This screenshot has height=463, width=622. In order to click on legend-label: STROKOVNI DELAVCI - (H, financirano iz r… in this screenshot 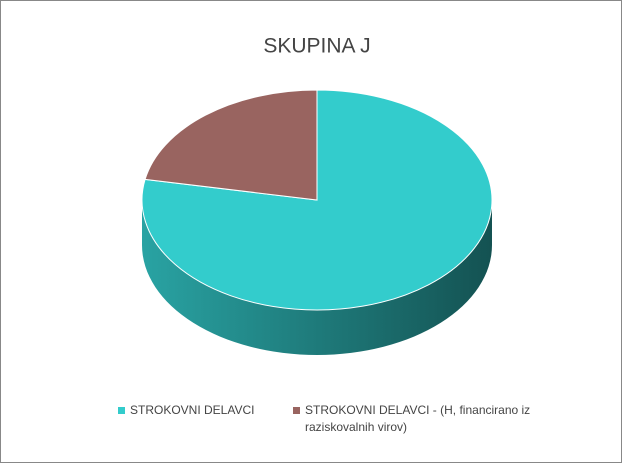, I will do `click(418, 418)`.